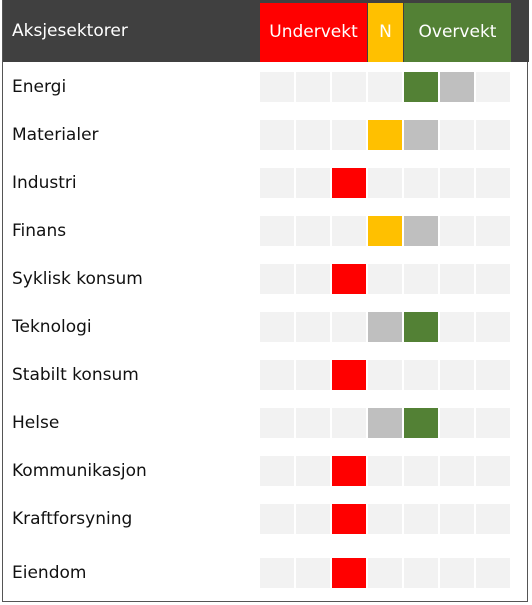  I want to click on sector-label: Finans, so click(39, 231).